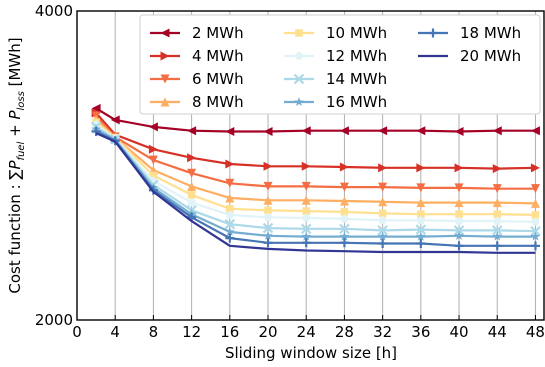 Image resolution: width=545 pixels, height=367 pixels. What do you see at coordinates (218, 33) in the screenshot?
I see `legend-label: 2 MWh` at bounding box center [218, 33].